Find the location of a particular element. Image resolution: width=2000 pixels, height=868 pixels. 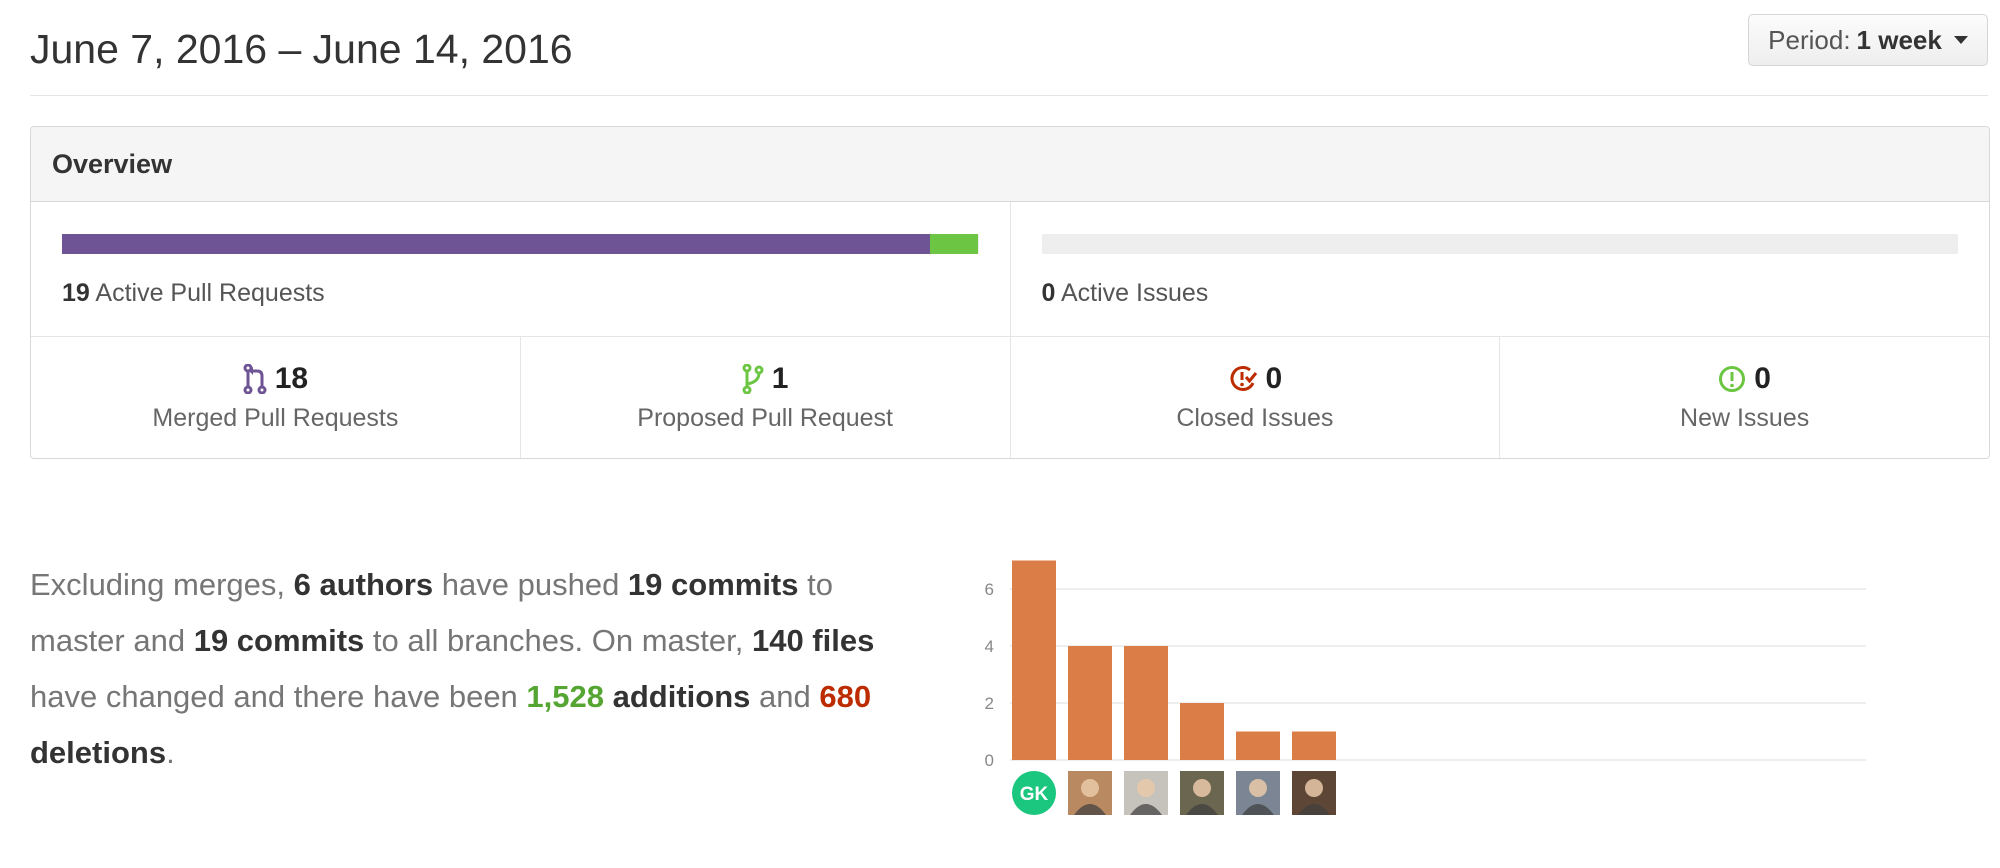

proposed-pull-request-stat: 1 Proposed Pull Request is located at coordinates (764, 397).